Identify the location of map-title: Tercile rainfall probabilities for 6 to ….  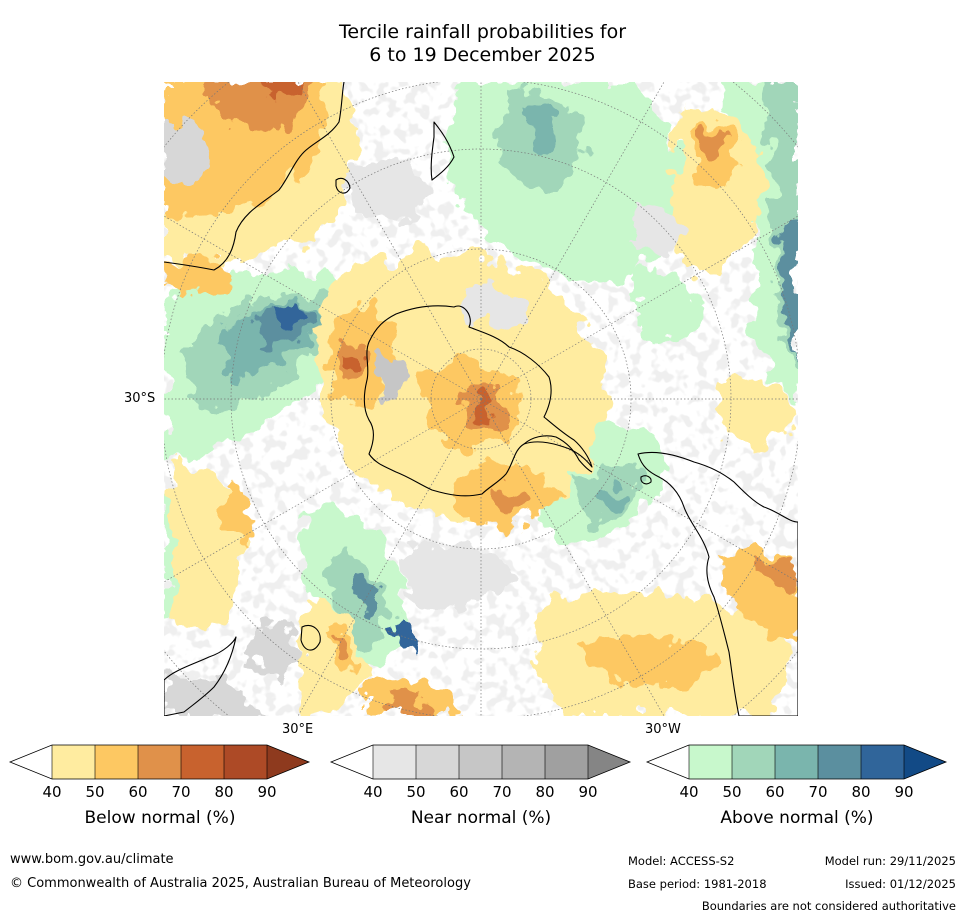
(482, 44).